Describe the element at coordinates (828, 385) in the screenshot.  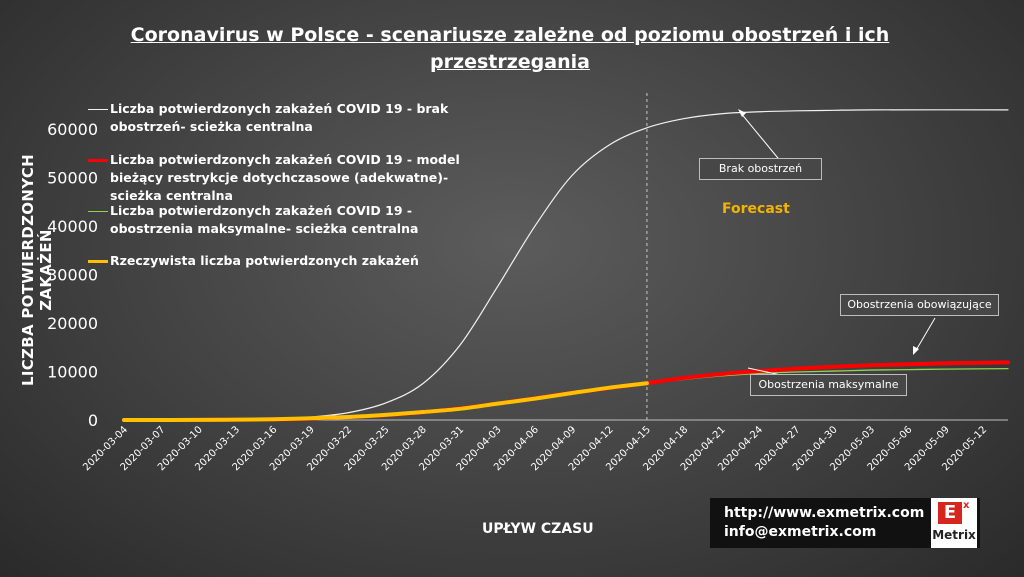
I see `callout-obostrzenia-maksymalne: Obostrzenia maksymalne` at that location.